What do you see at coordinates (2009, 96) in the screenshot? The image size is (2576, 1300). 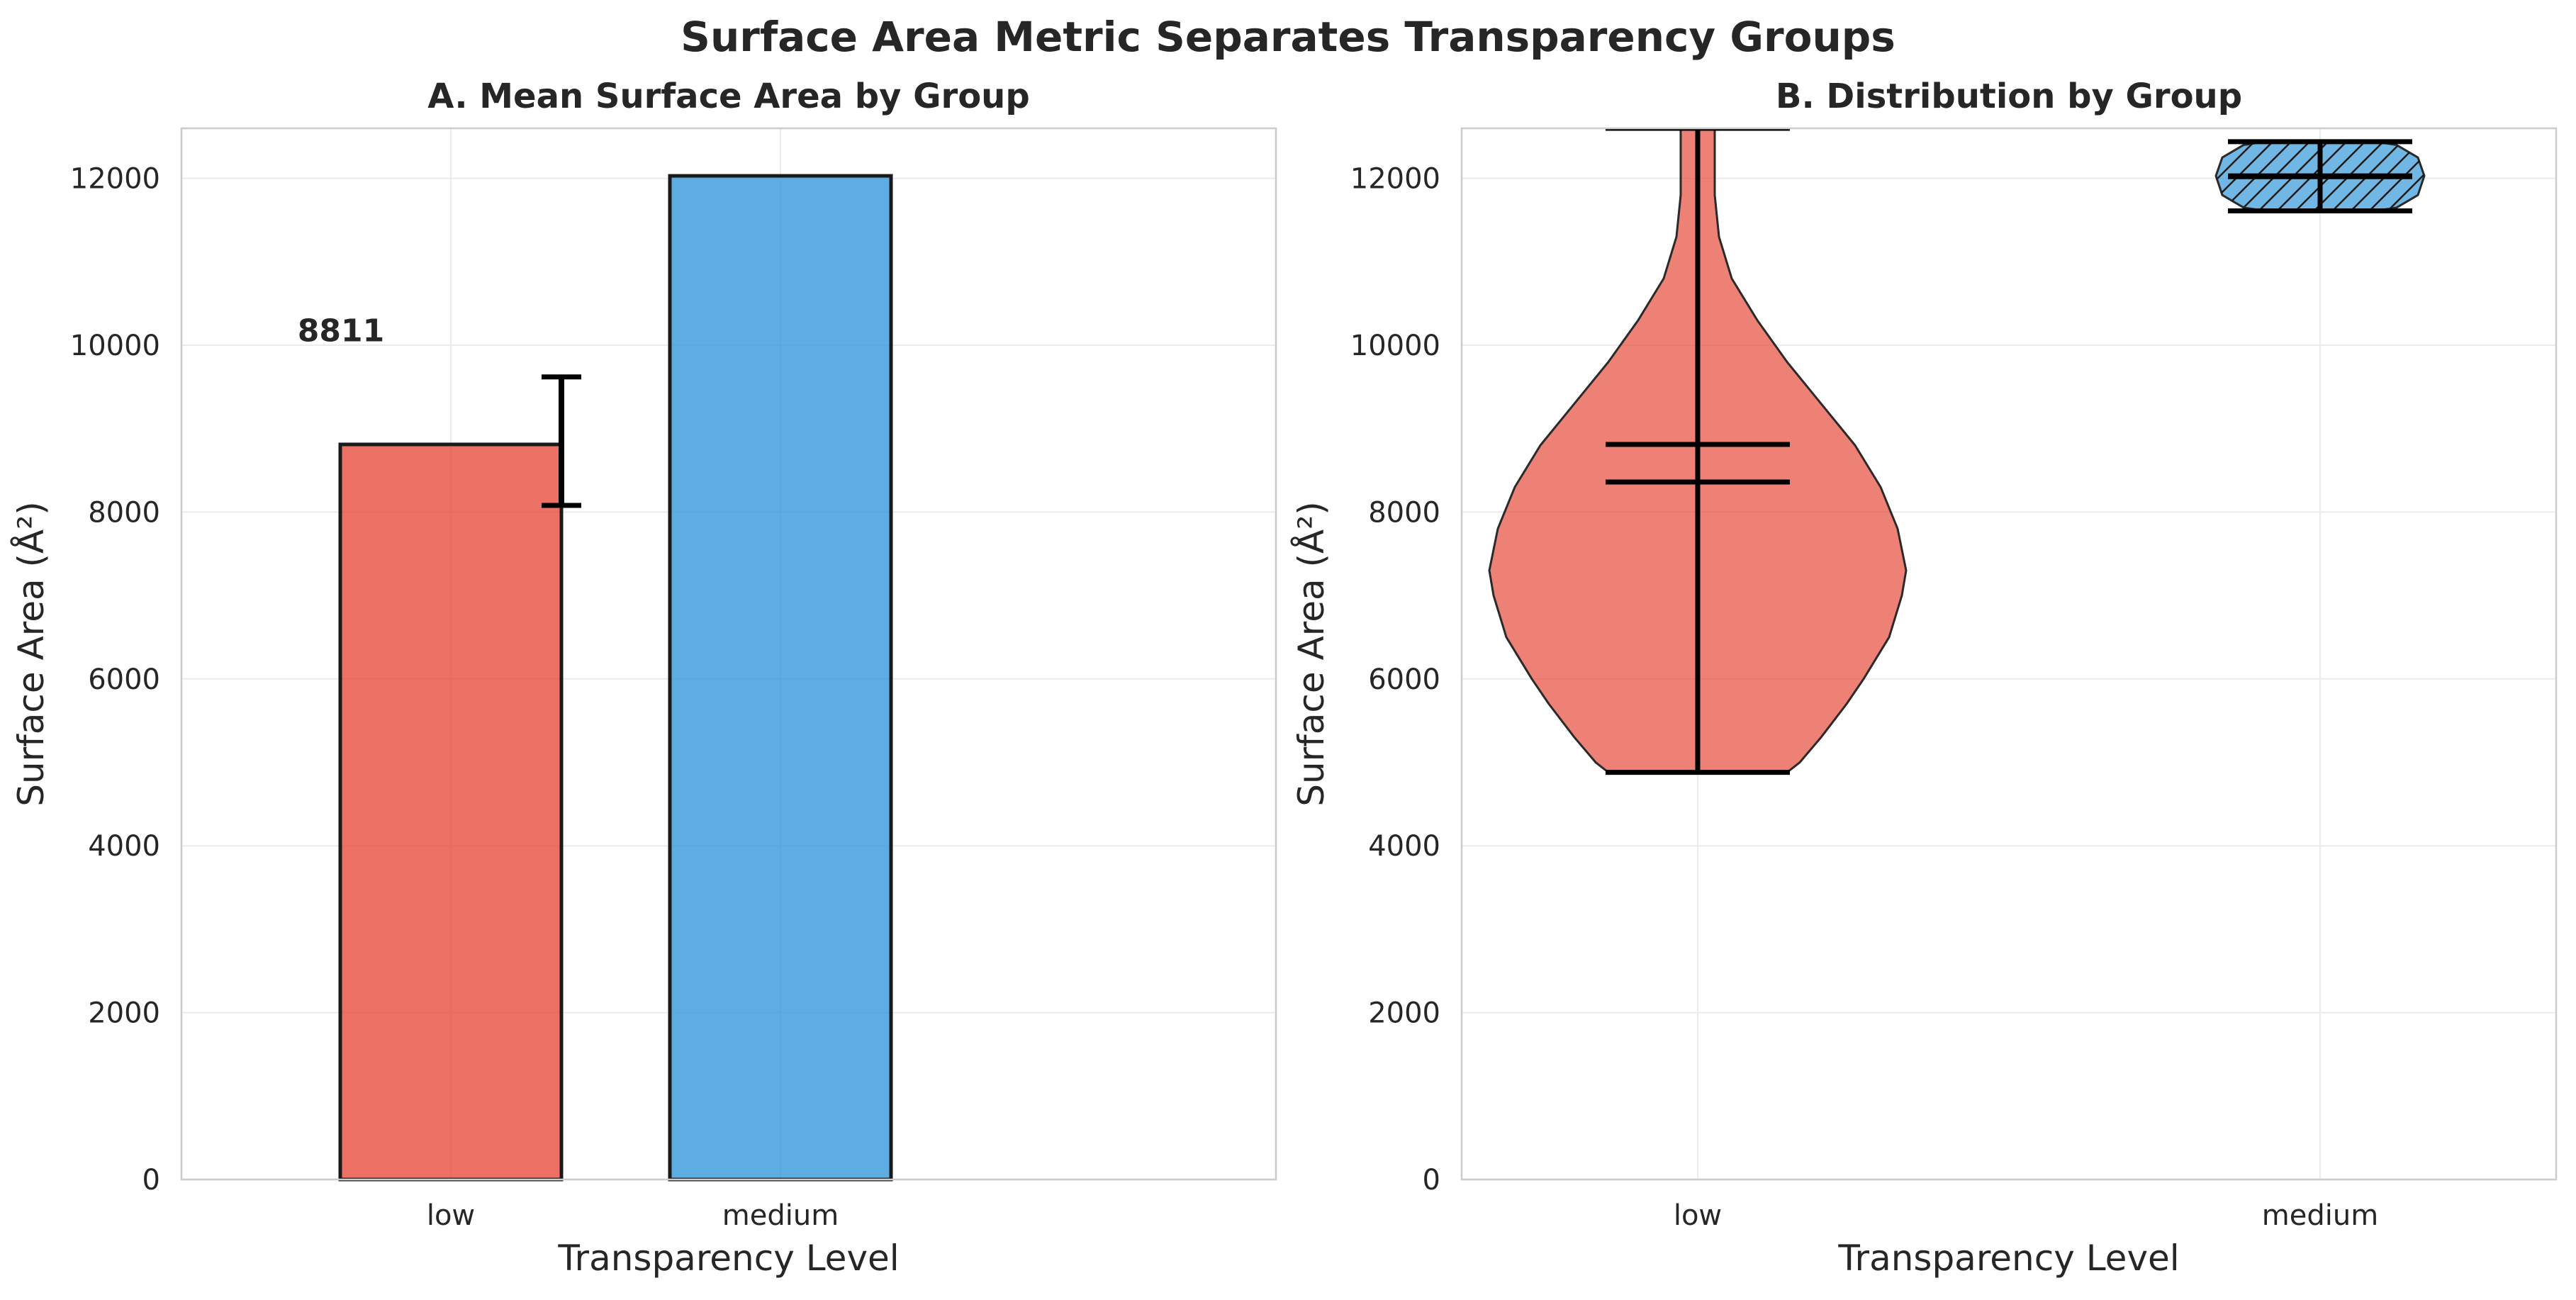 I see `panel-title: B. Distribution by Group` at bounding box center [2009, 96].